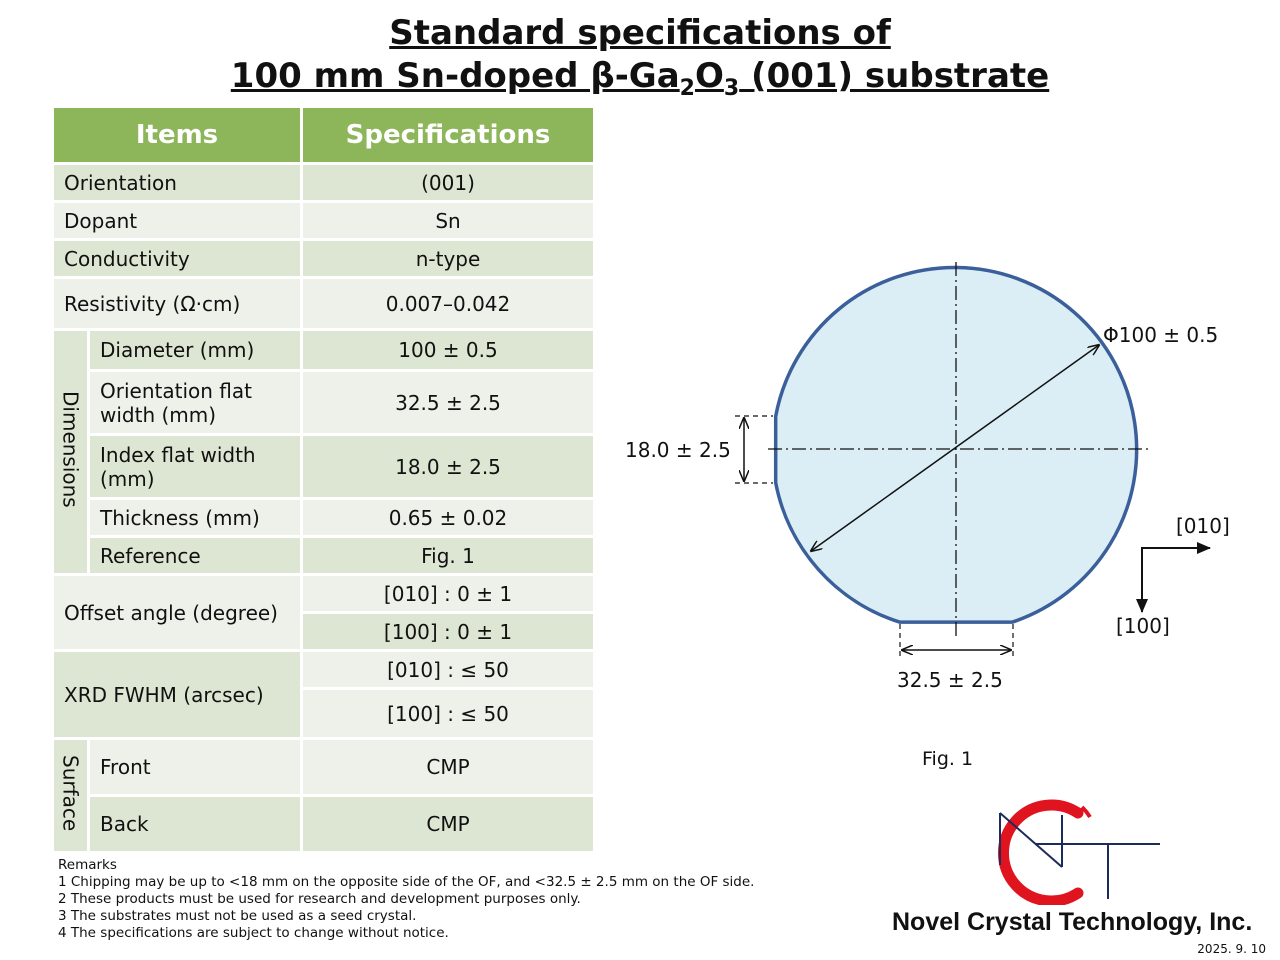 This screenshot has height=960, width=1280. What do you see at coordinates (195, 402) in the screenshot?
I see `of-width-label: Orientation flat width (mm)` at bounding box center [195, 402].